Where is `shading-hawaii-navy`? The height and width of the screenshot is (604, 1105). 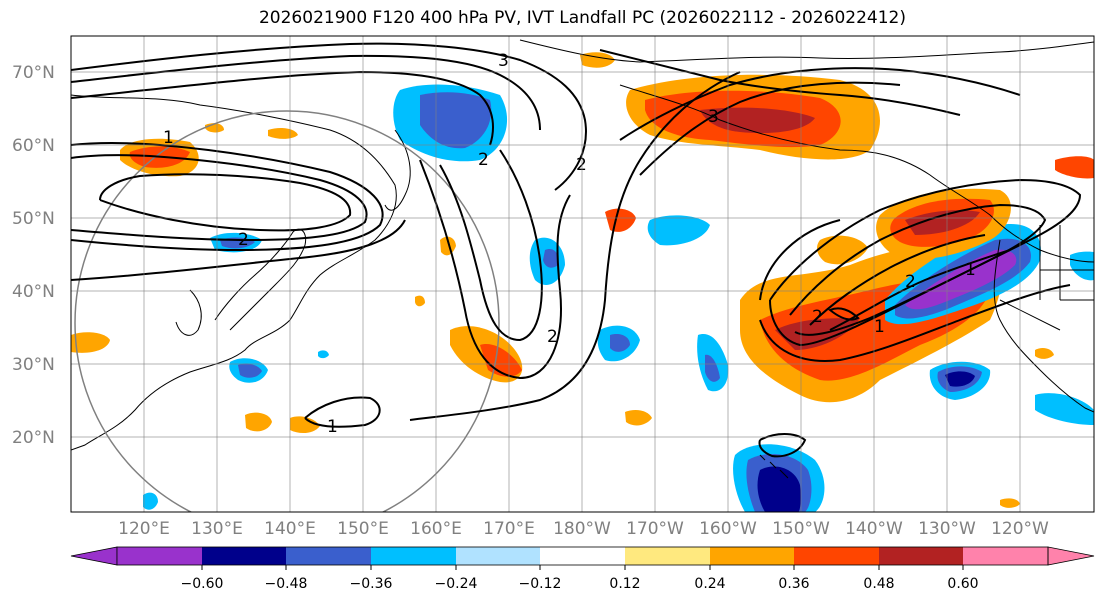
shading-hawaii-navy is located at coordinates (779, 489).